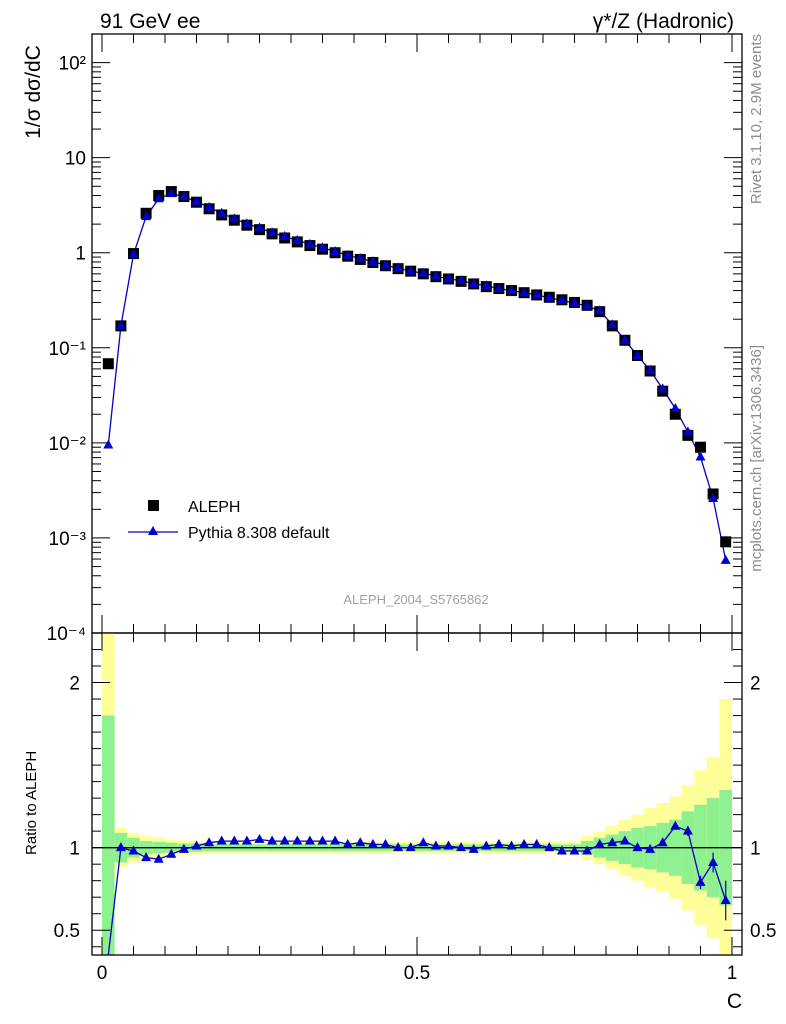 The width and height of the screenshot is (786, 1024). What do you see at coordinates (150, 21) in the screenshot?
I see `header-left-label: 91 GeV ee` at bounding box center [150, 21].